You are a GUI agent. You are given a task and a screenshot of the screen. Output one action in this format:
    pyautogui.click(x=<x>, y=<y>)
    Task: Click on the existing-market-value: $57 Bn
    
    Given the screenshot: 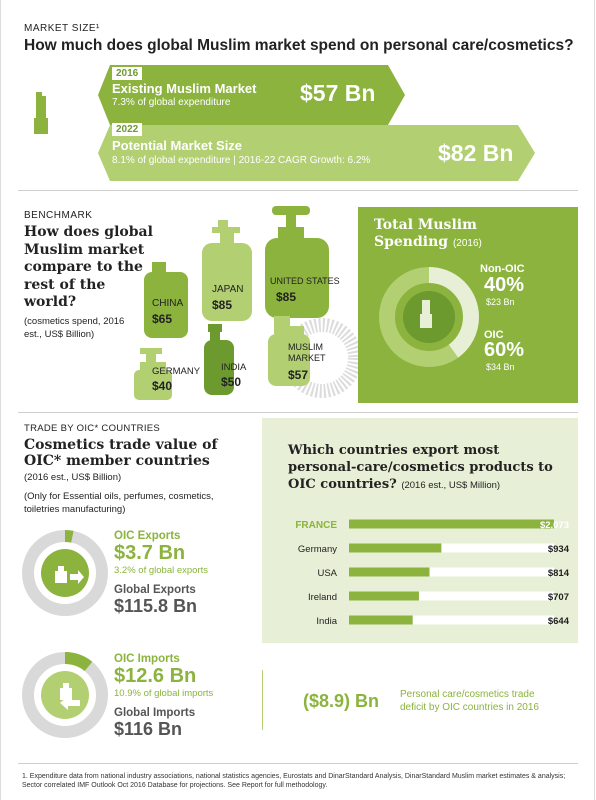 What is the action you would take?
    pyautogui.click(x=337, y=93)
    